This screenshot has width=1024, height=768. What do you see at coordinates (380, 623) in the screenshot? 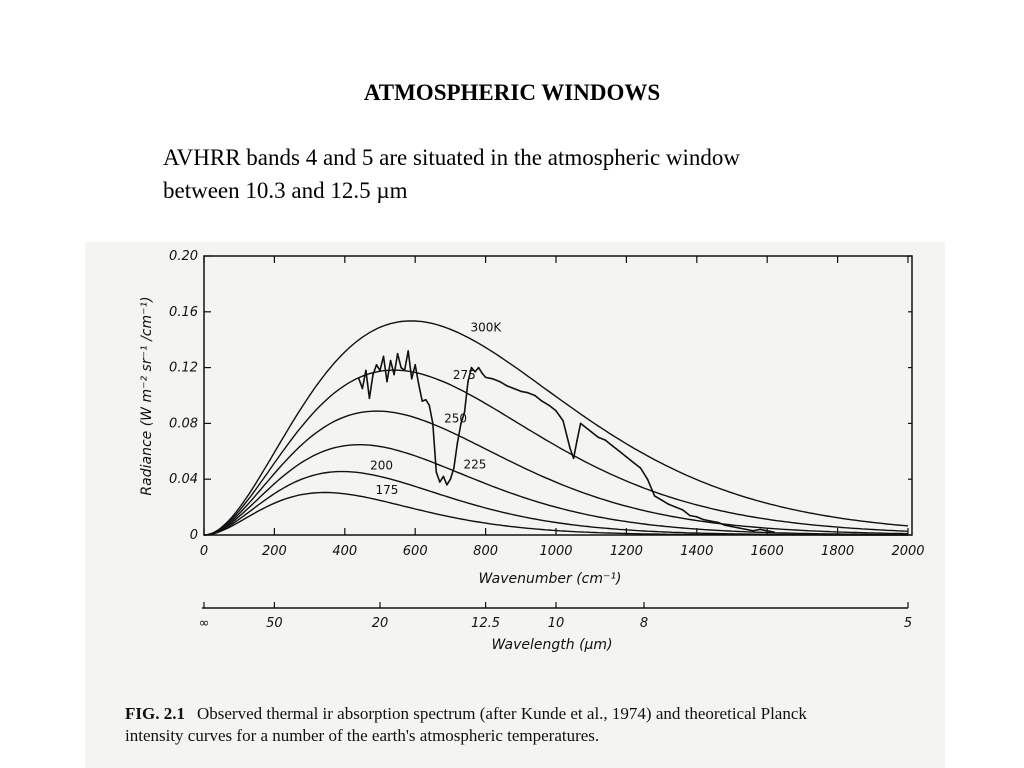
I see `wavelength-tick-label-20: 20` at bounding box center [380, 623].